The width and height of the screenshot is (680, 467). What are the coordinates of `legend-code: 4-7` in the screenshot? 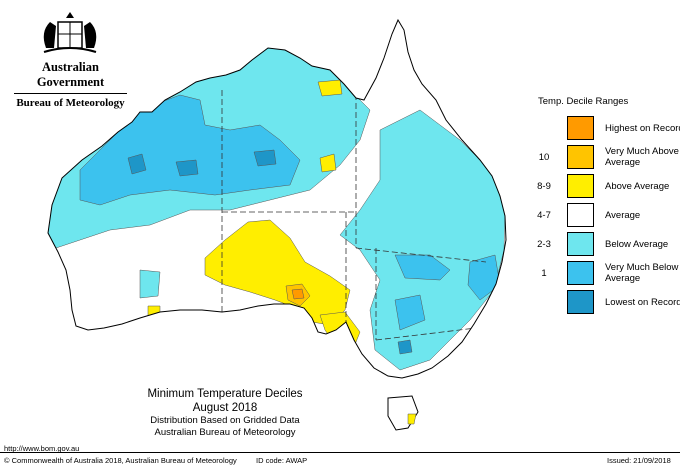 It's located at (544, 215).